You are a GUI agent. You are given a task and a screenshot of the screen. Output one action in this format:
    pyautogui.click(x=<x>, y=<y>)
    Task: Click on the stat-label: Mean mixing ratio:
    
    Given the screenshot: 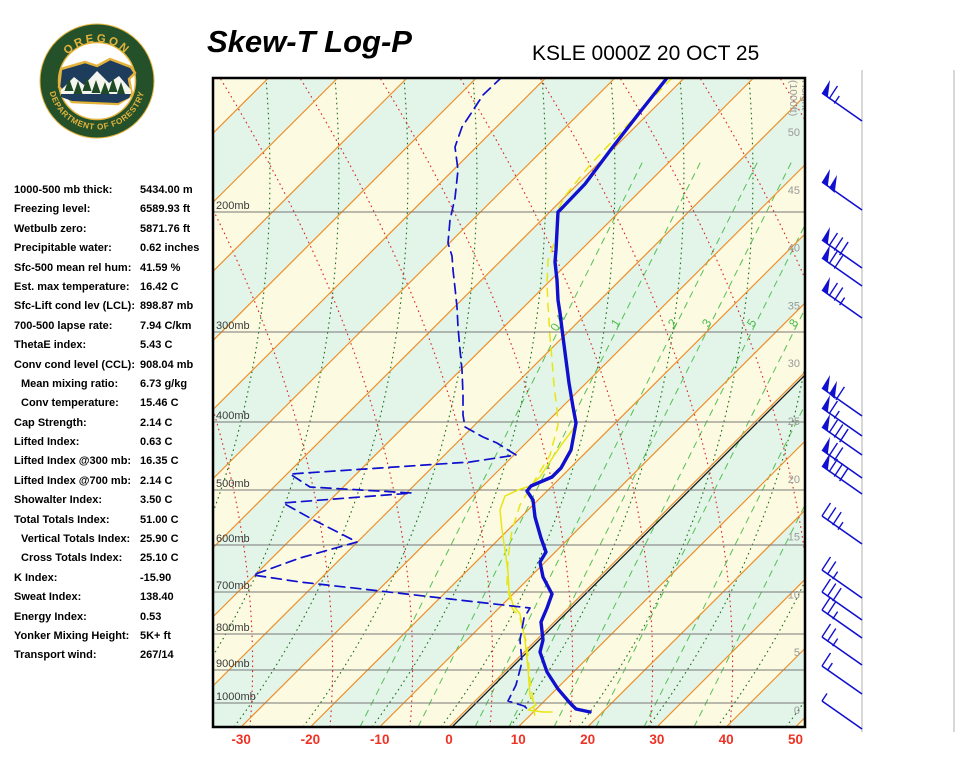 What is the action you would take?
    pyautogui.click(x=70, y=383)
    